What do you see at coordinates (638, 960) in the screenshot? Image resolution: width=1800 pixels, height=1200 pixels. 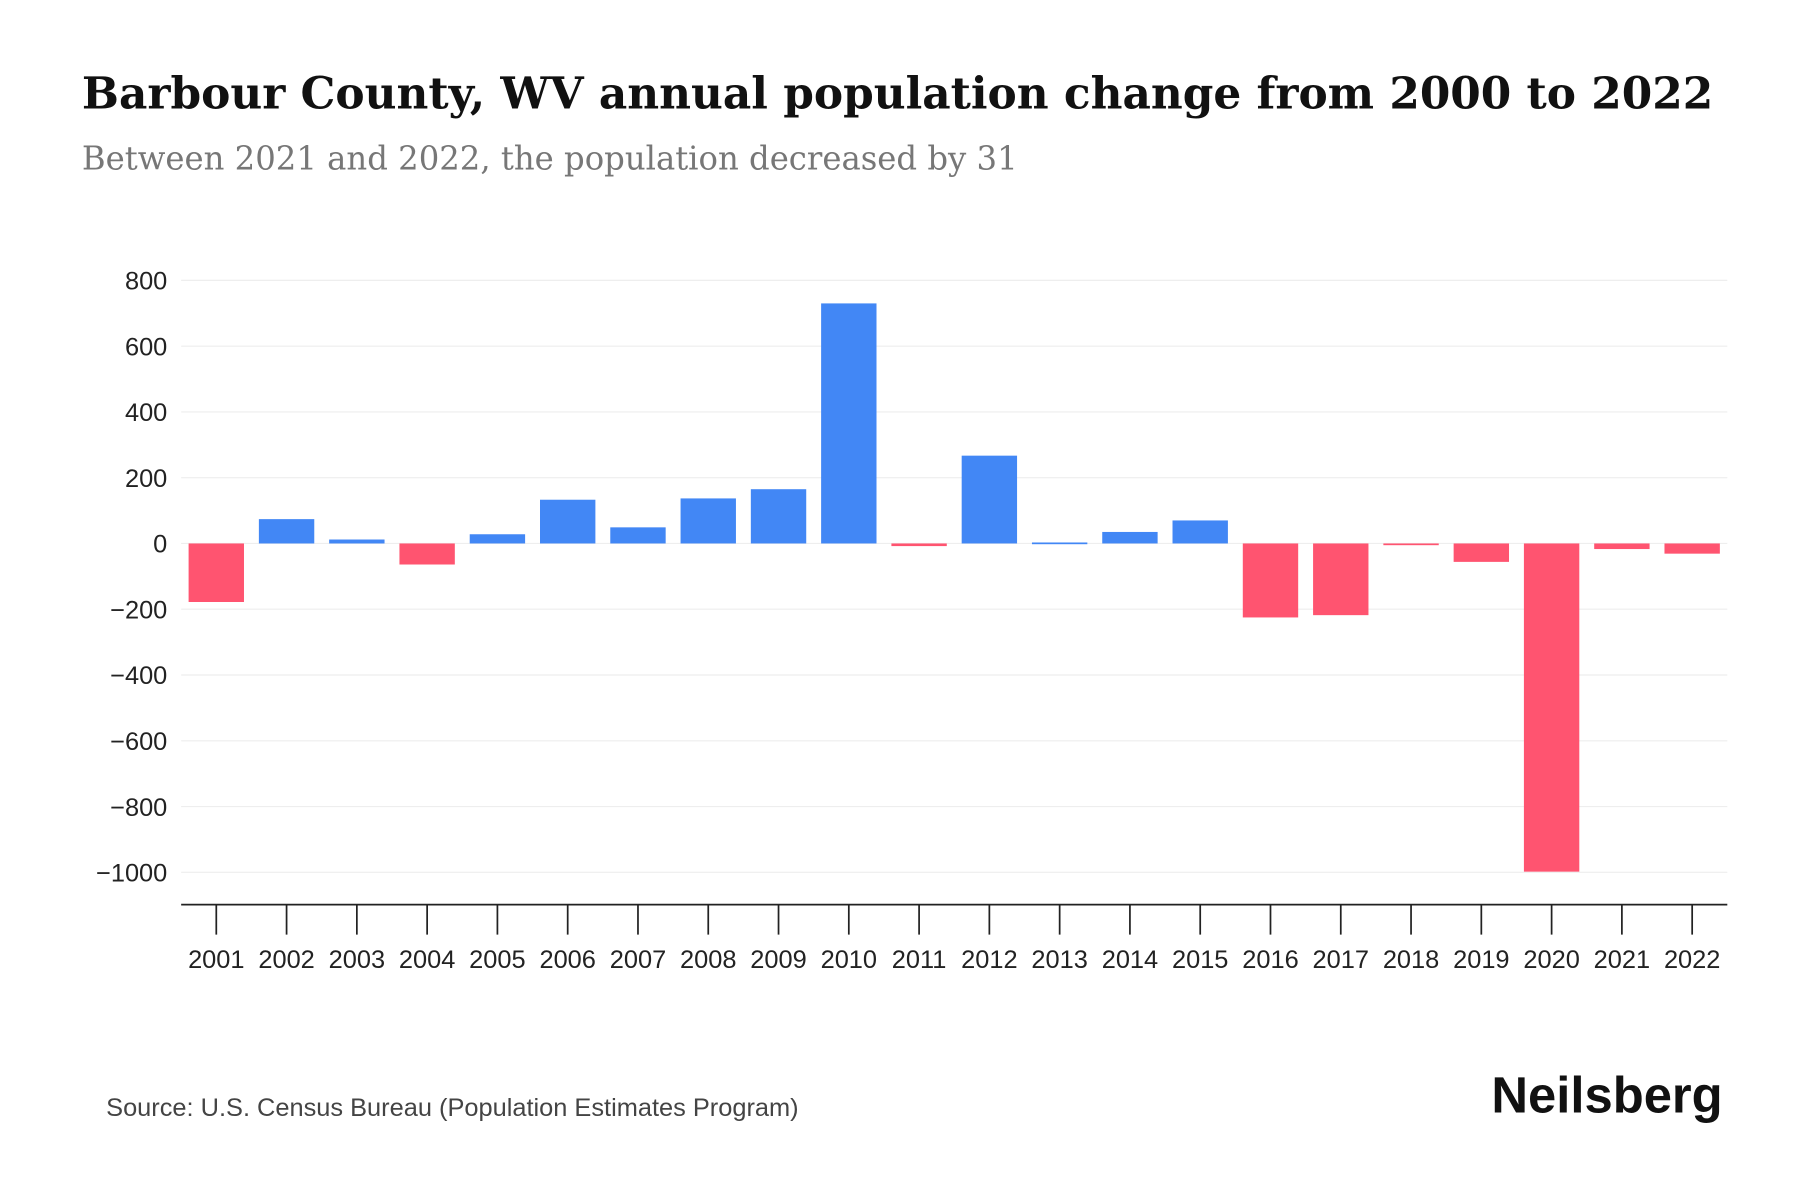 I see `x-tick-label: 2007` at bounding box center [638, 960].